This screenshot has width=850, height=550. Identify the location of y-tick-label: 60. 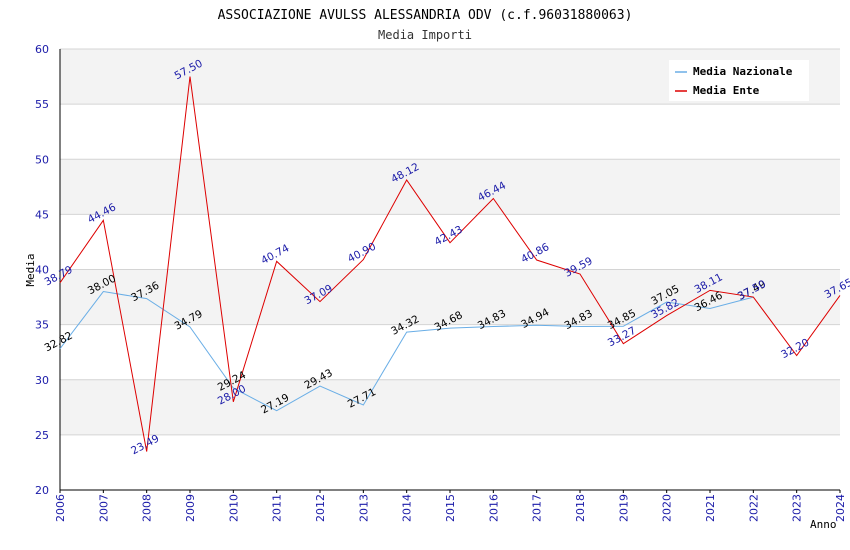
(42, 49).